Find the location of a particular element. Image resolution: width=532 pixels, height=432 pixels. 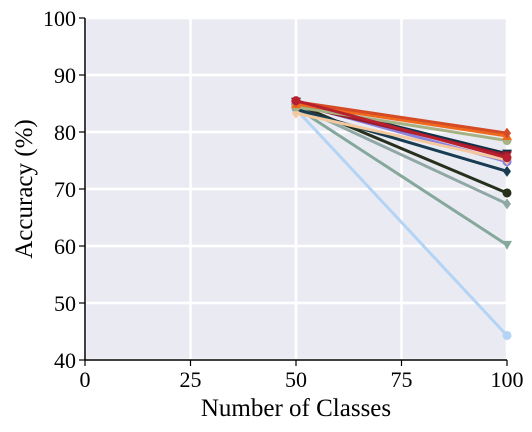

y-tick-label: 50 is located at coordinates (65, 303).